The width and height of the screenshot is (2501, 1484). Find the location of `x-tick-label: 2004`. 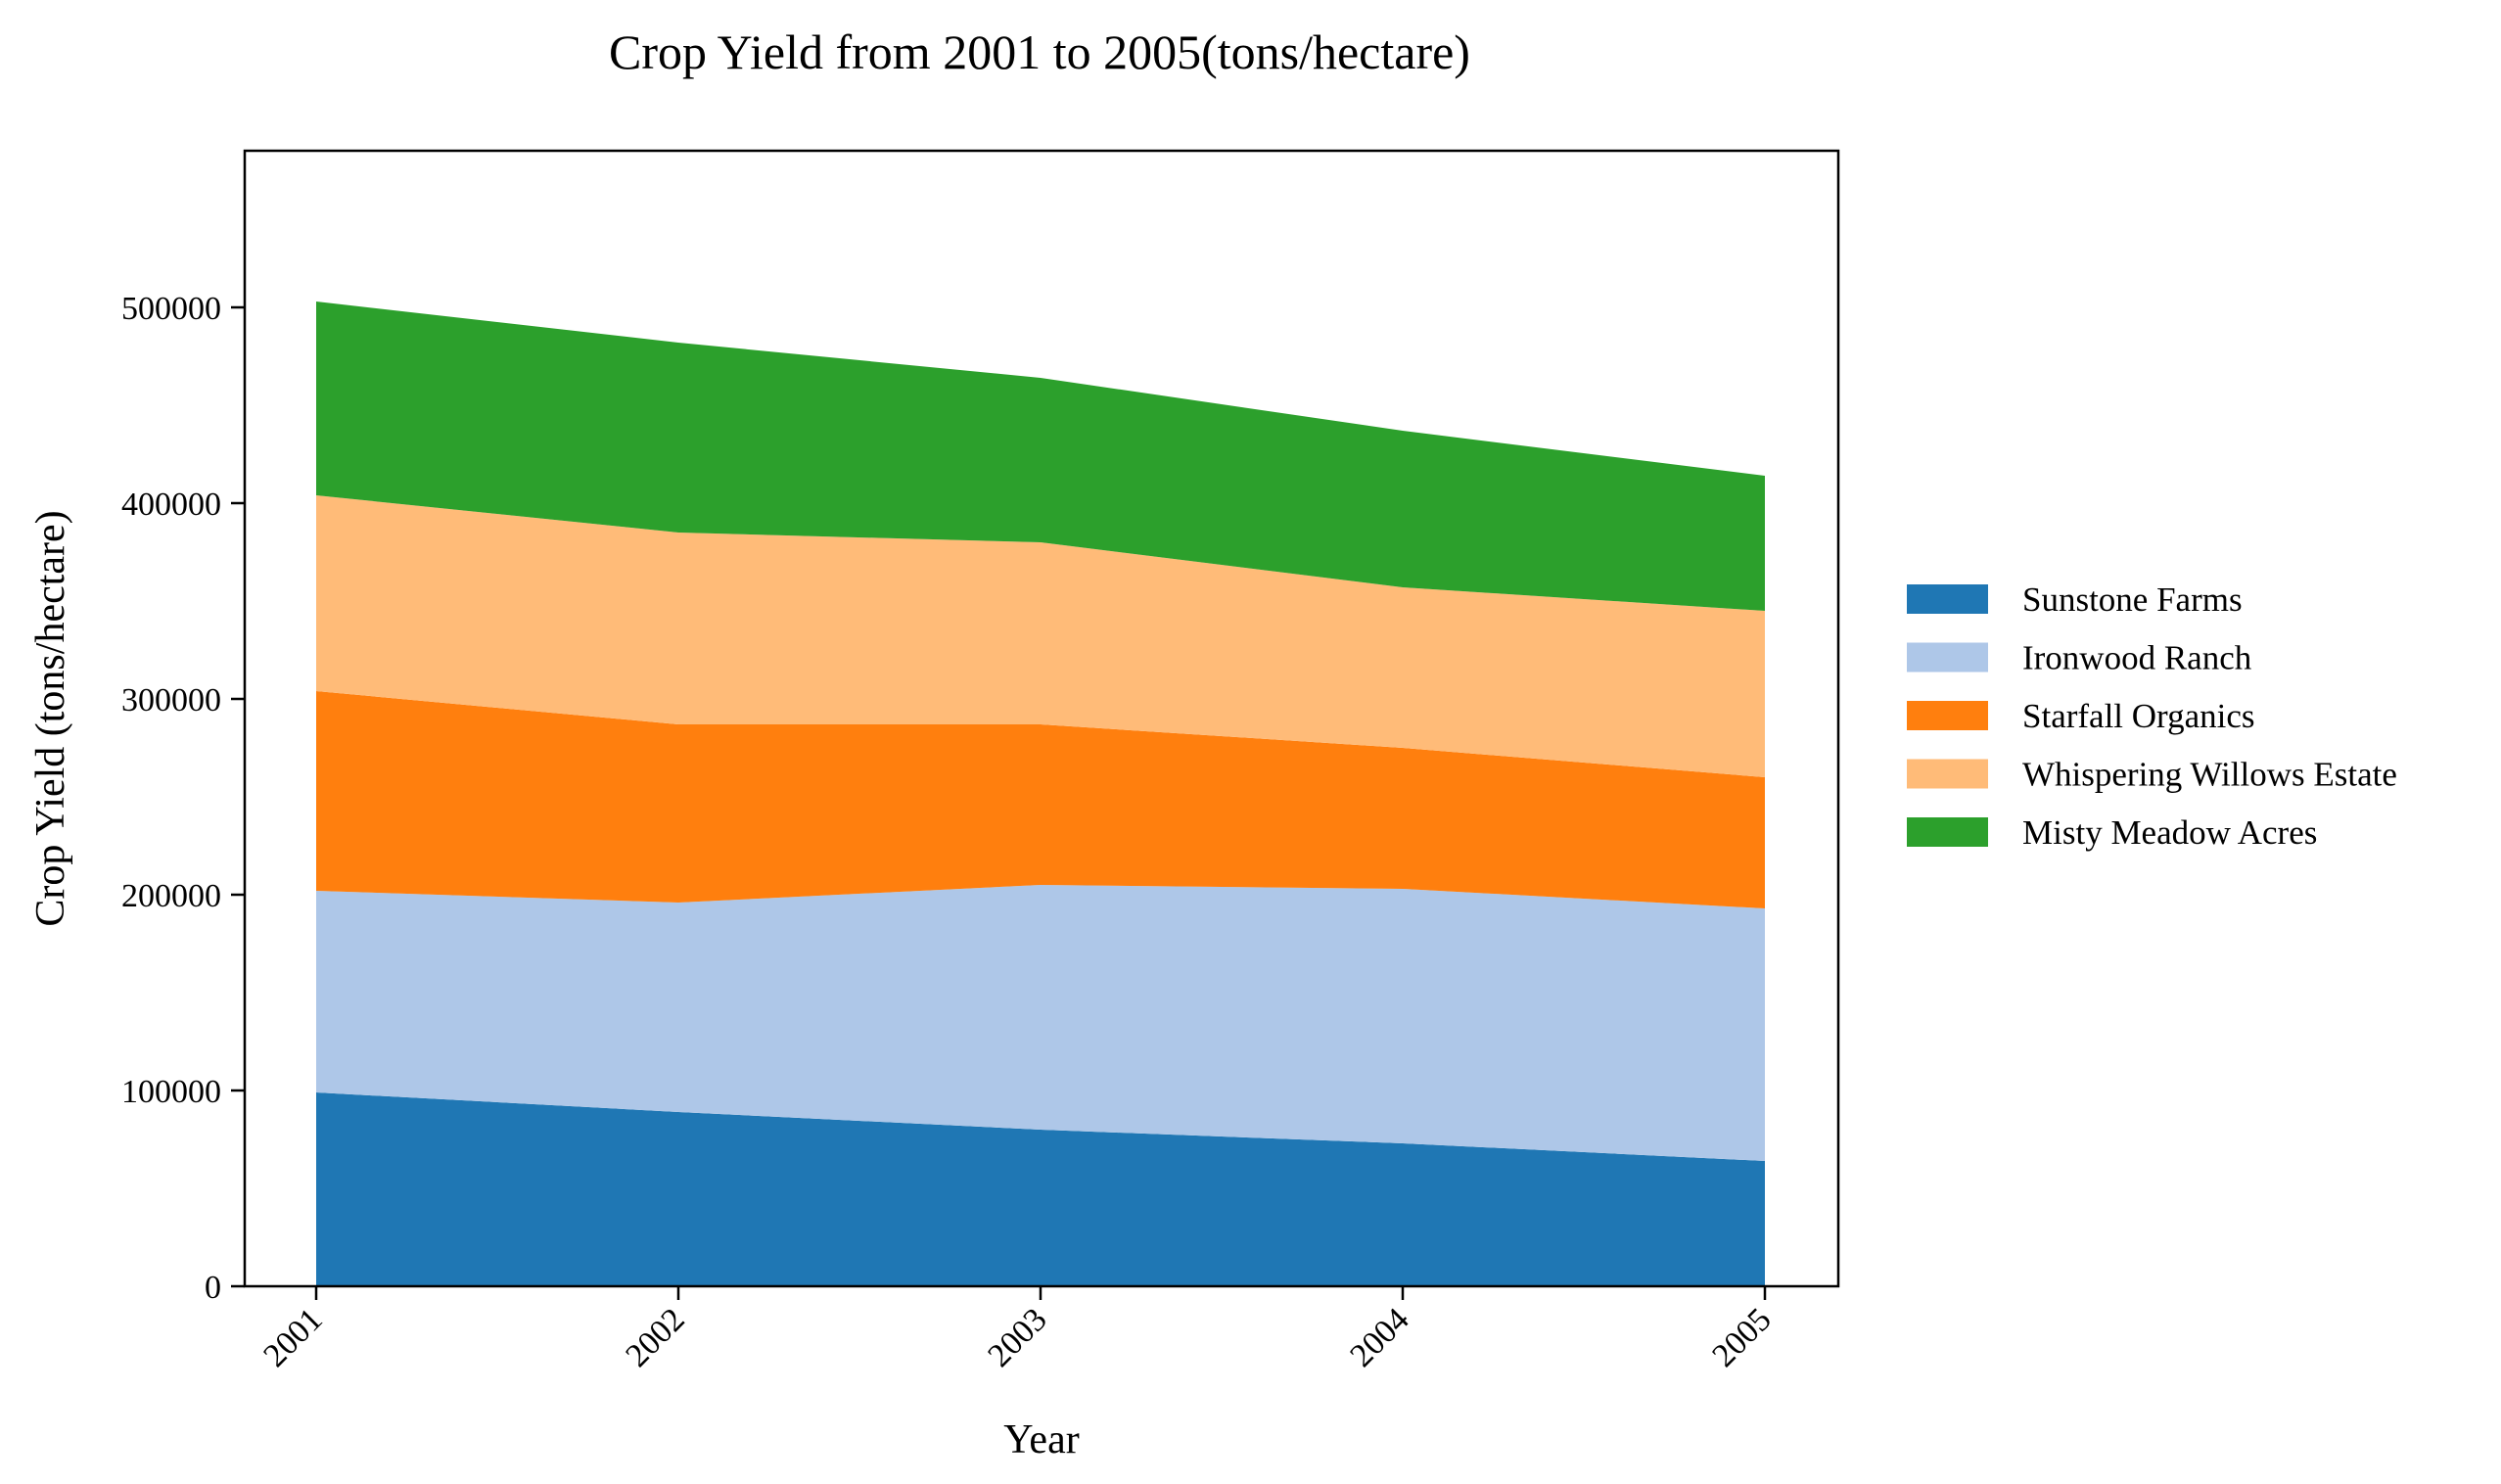

x-tick-label: 2004 is located at coordinates (1379, 1337).